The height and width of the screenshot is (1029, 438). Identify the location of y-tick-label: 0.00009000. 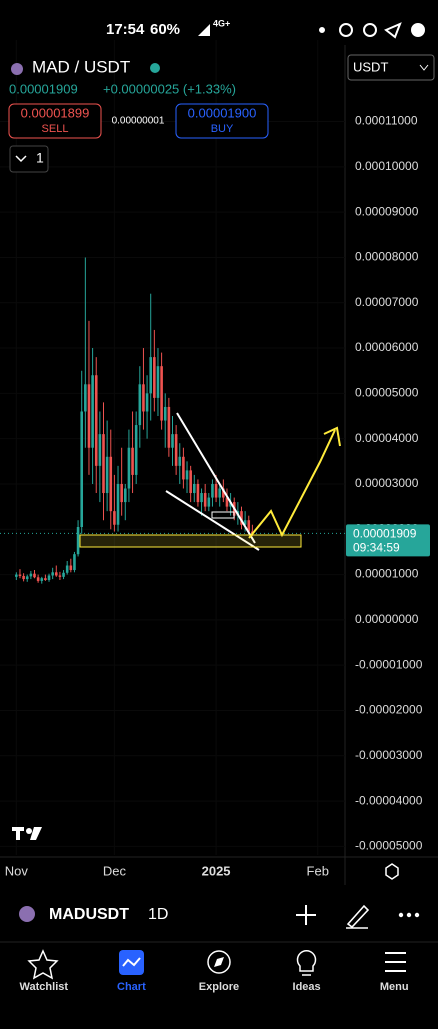
(387, 211).